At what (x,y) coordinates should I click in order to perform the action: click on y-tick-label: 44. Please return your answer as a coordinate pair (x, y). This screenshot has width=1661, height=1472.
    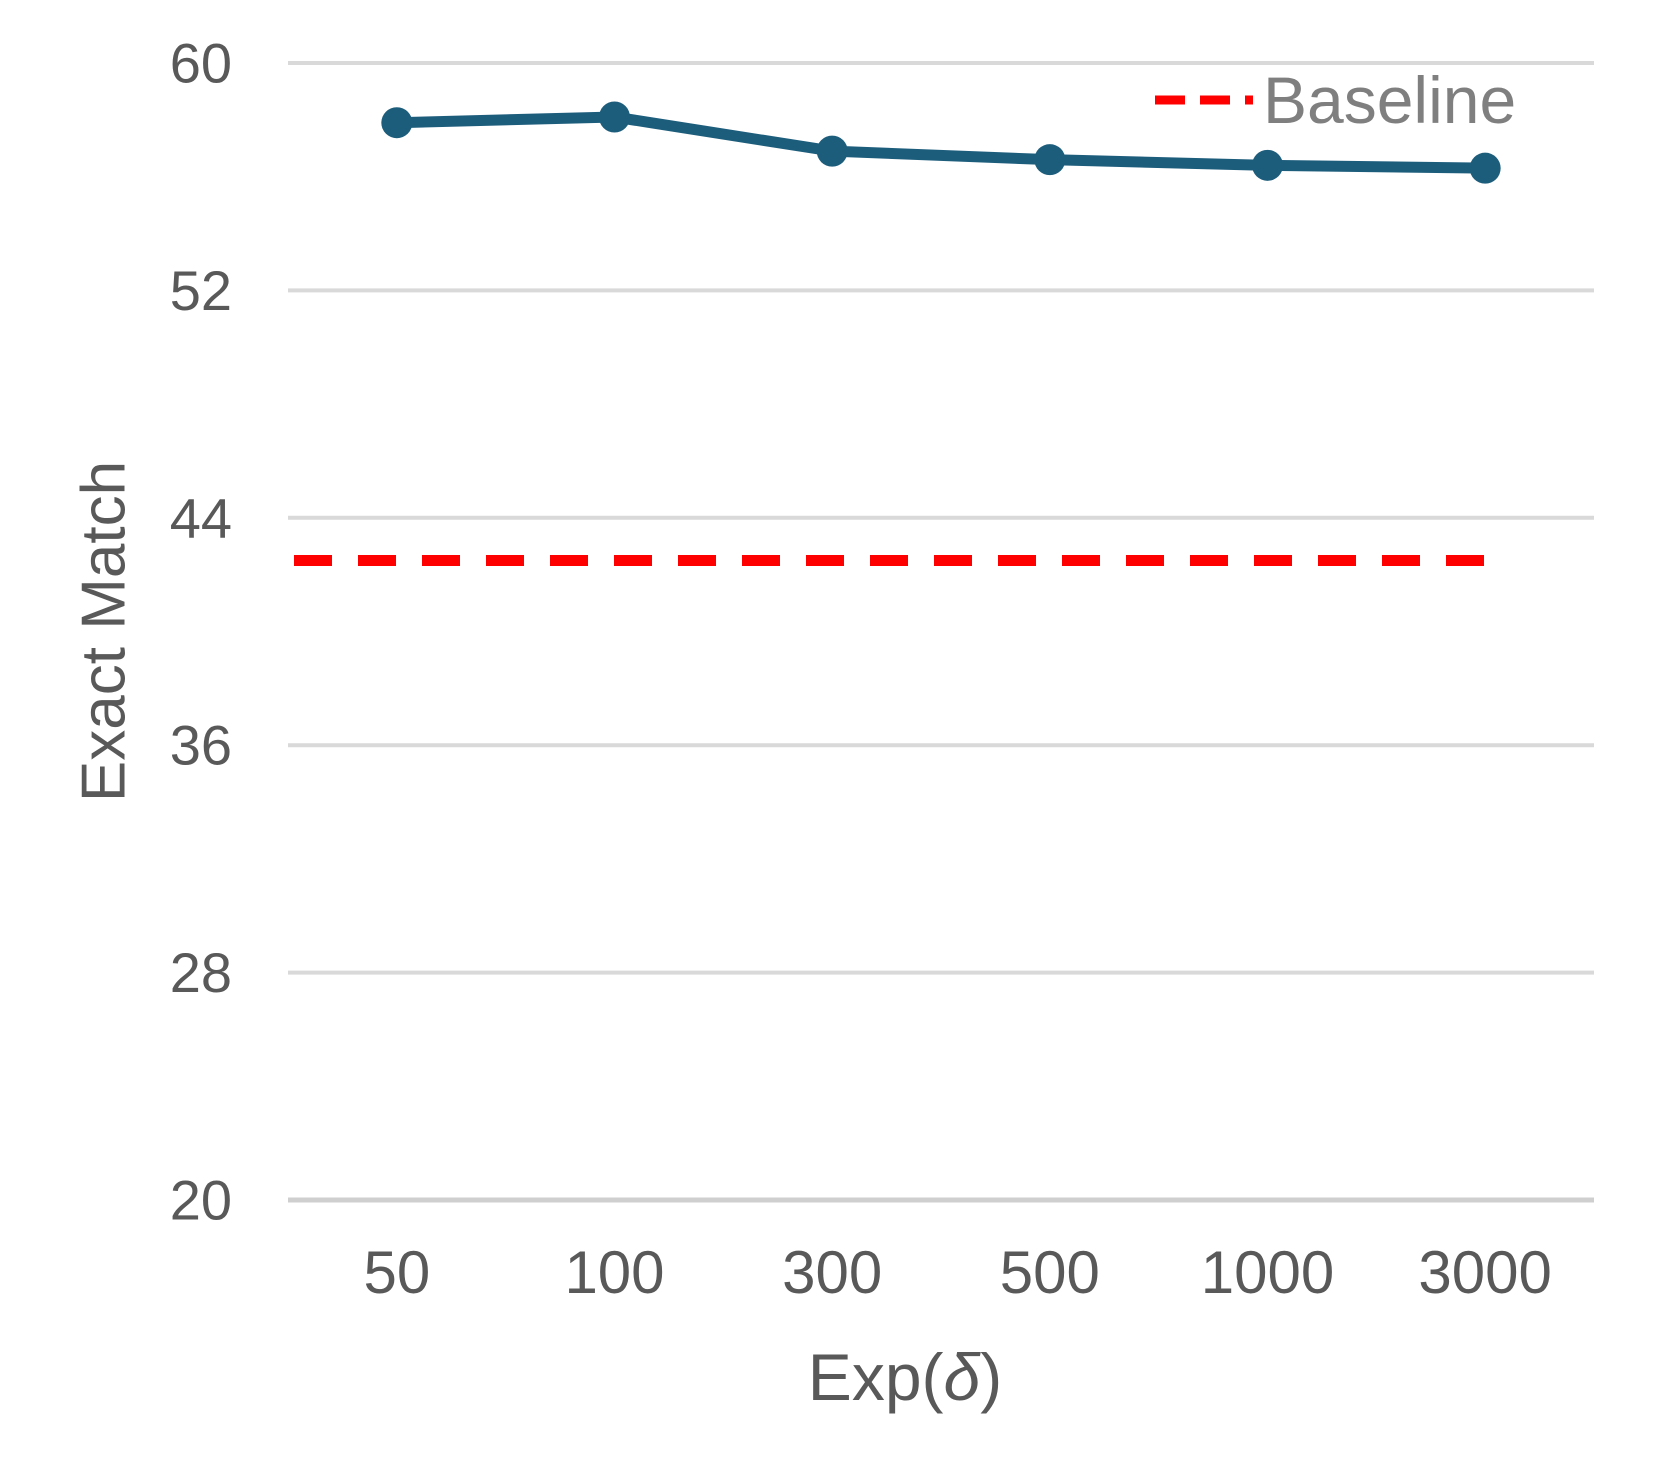
    Looking at the image, I should click on (201, 517).